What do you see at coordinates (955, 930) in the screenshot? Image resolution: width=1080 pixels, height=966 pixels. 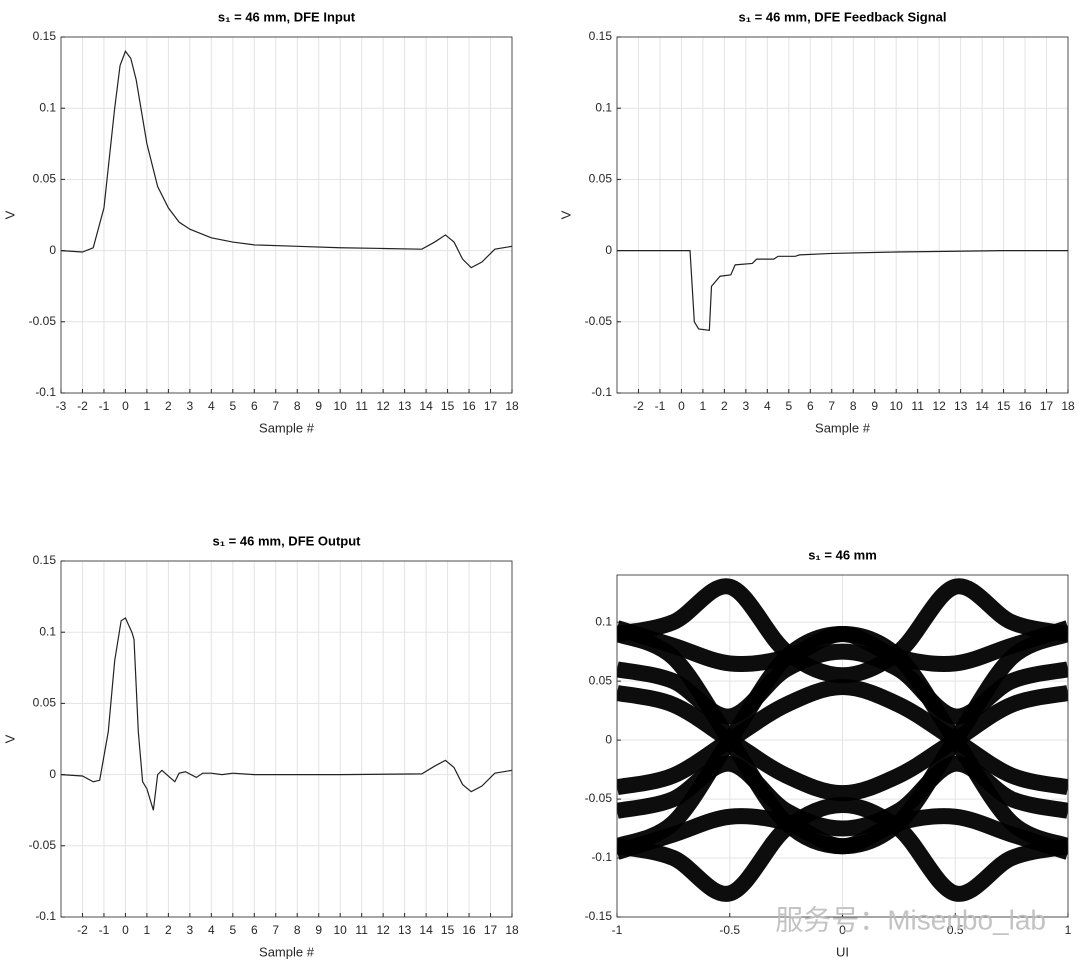 I see `x-tick-label: 0.5` at bounding box center [955, 930].